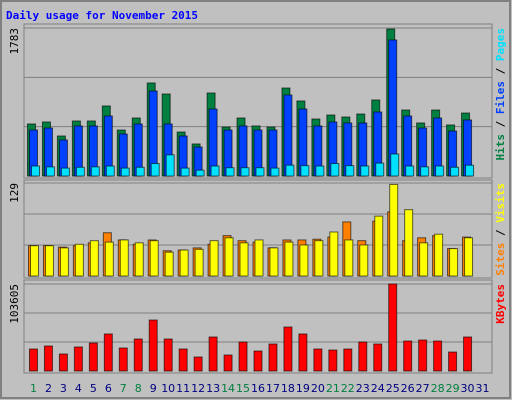 The height and width of the screenshot is (400, 512). Describe the element at coordinates (378, 388) in the screenshot. I see `x-tick-label: 24` at that location.